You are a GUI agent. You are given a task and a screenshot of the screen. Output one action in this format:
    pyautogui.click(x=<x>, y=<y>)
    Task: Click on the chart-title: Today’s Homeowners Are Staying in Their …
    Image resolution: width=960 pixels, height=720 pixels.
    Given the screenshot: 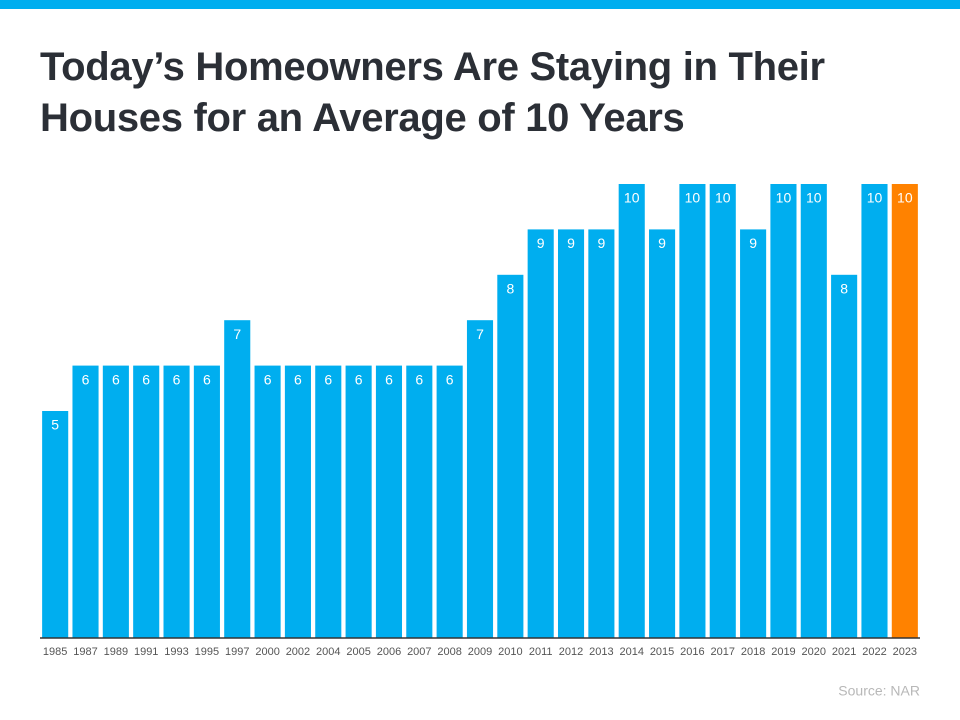 What is the action you would take?
    pyautogui.click(x=432, y=92)
    